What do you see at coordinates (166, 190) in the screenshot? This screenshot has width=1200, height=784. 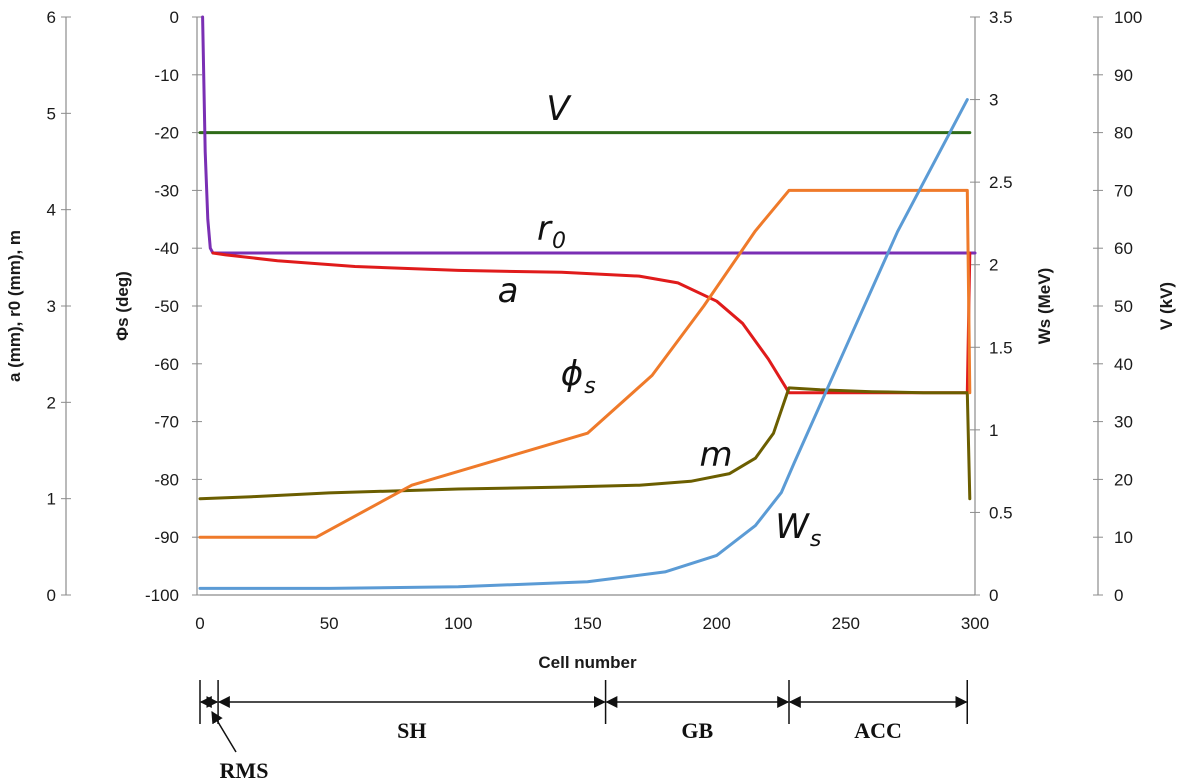 I see `phi-tick-label: -30` at bounding box center [166, 190].